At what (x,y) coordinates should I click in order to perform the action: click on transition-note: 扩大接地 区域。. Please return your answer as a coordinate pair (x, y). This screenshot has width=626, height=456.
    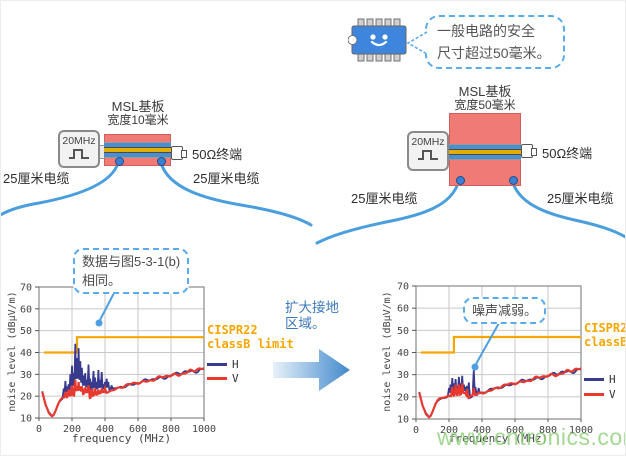
    Looking at the image, I should click on (312, 316).